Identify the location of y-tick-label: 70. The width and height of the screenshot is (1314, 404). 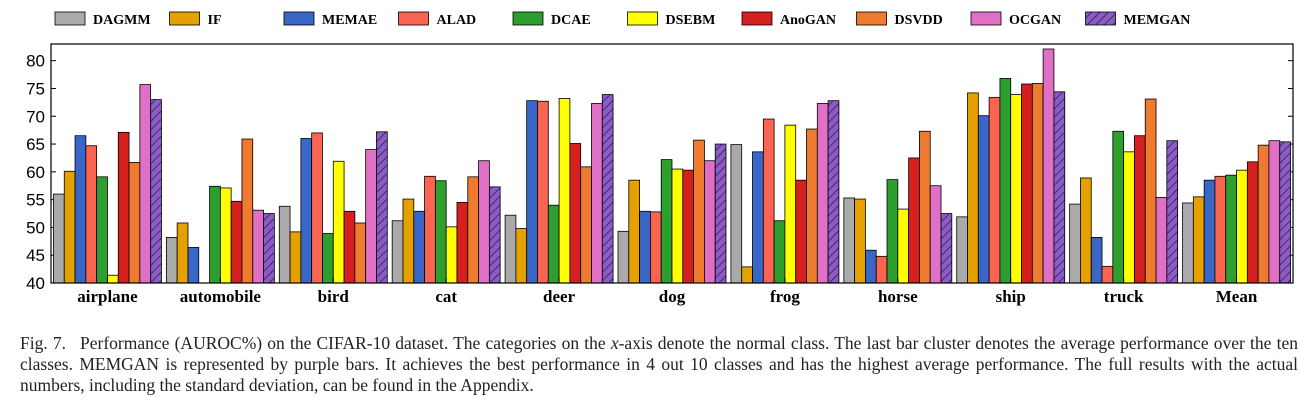
(35, 116).